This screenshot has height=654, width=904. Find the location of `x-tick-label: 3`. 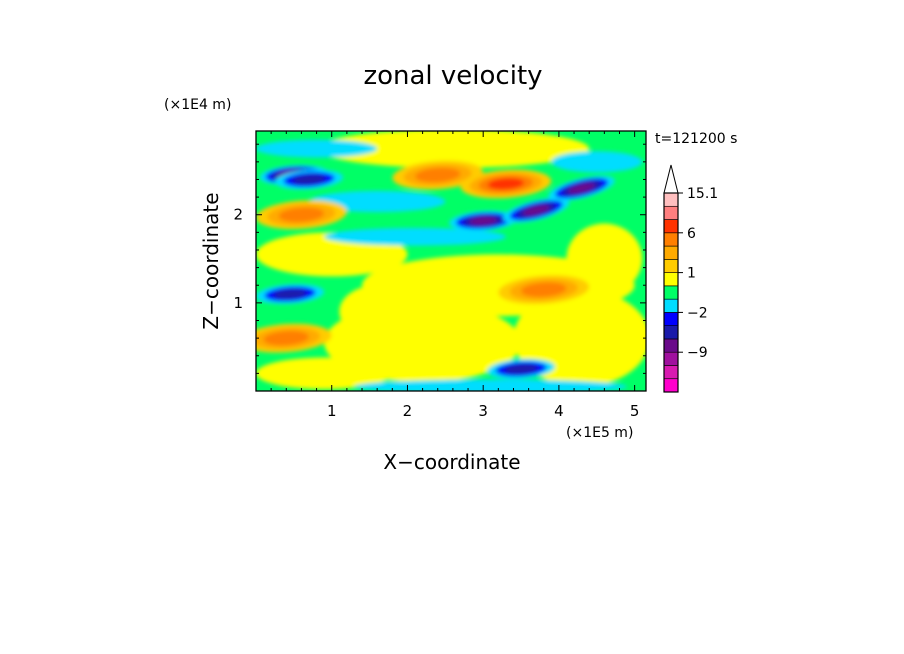

x-tick-label: 3 is located at coordinates (483, 411).